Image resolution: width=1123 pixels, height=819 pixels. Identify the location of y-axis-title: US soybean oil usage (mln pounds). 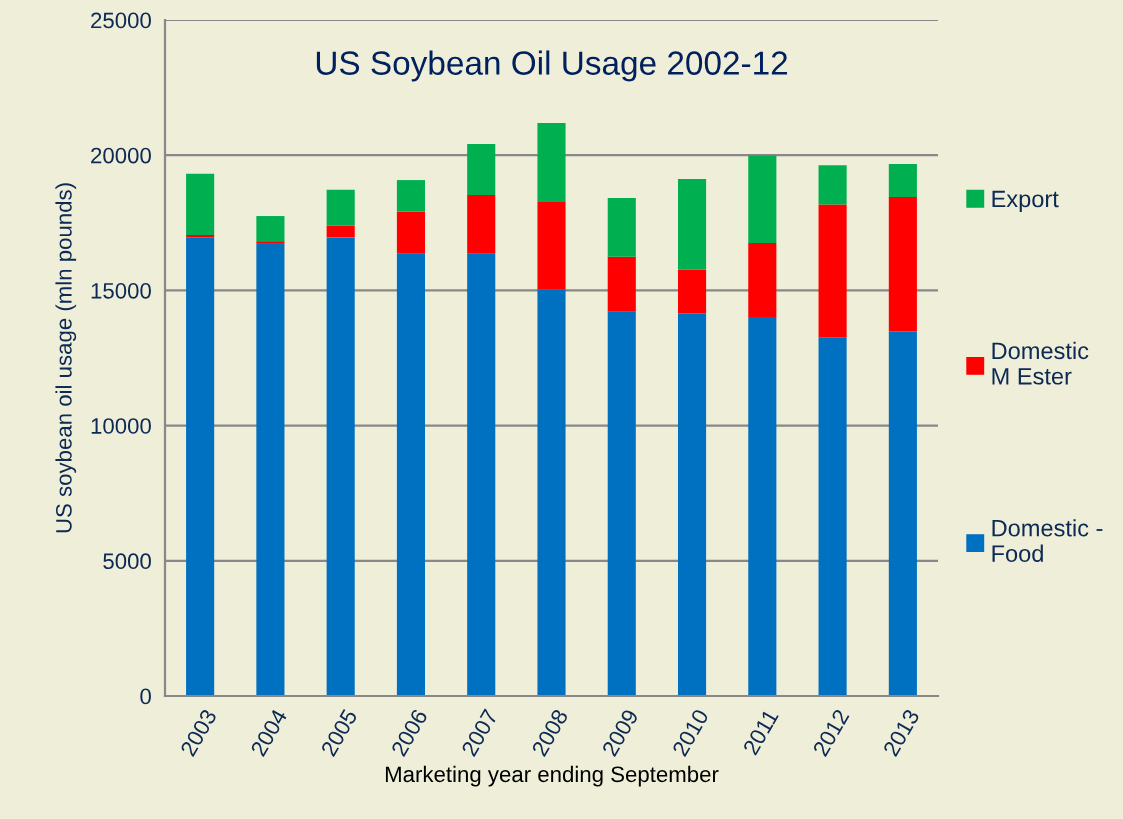
(66, 358).